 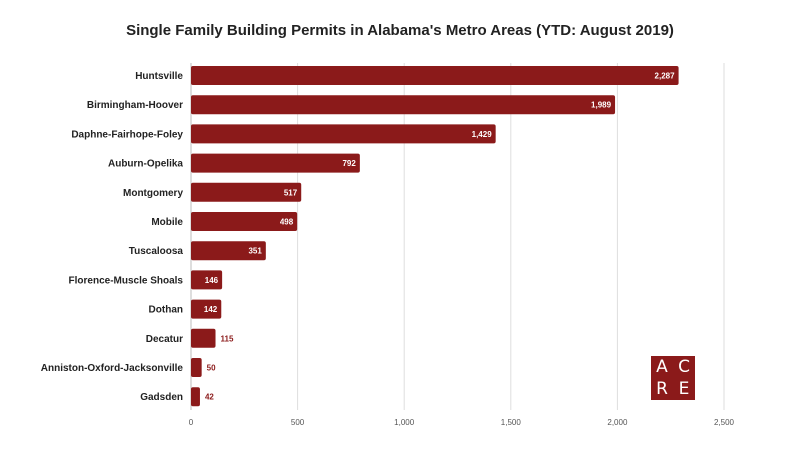 I want to click on category-label: Mobile, so click(x=167, y=222).